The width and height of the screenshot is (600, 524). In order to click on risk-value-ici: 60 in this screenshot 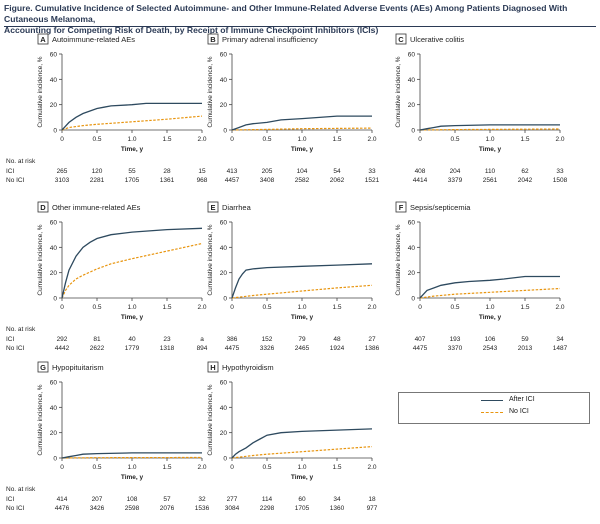, I will do `click(302, 499)`.